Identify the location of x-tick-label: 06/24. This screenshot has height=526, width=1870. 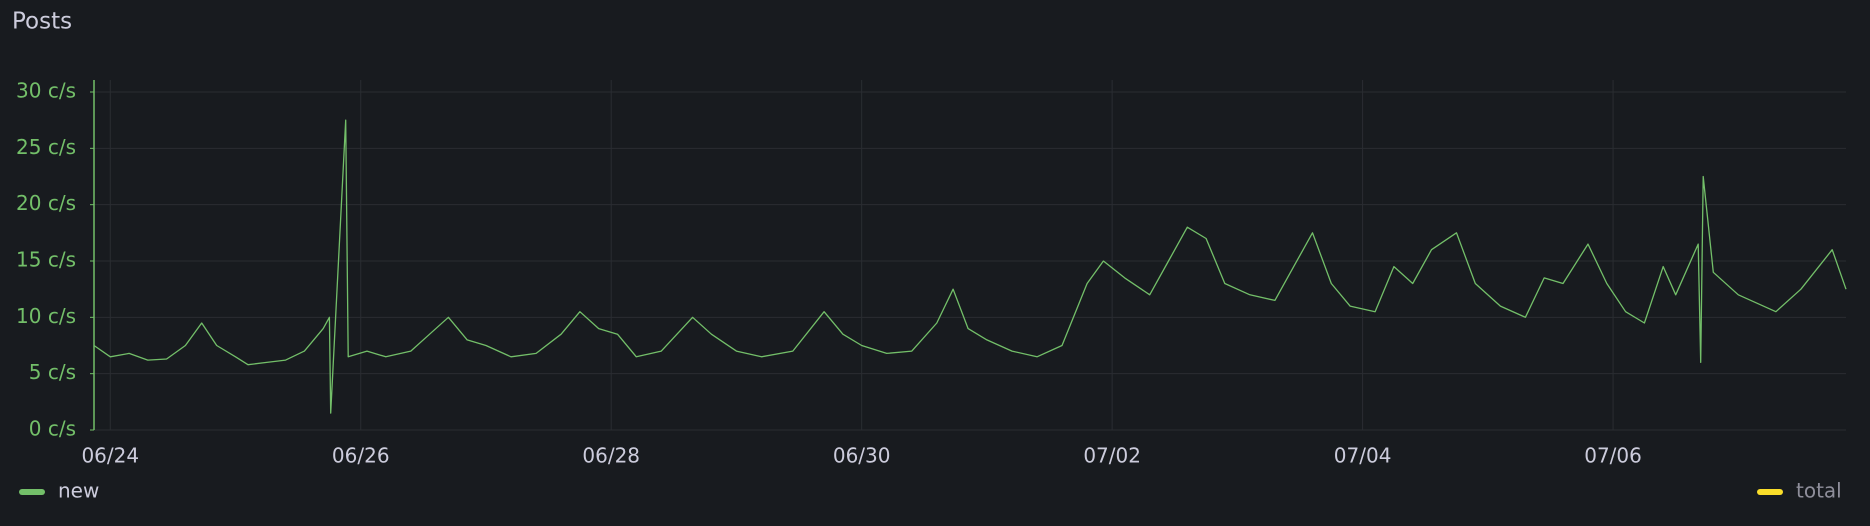
(110, 456).